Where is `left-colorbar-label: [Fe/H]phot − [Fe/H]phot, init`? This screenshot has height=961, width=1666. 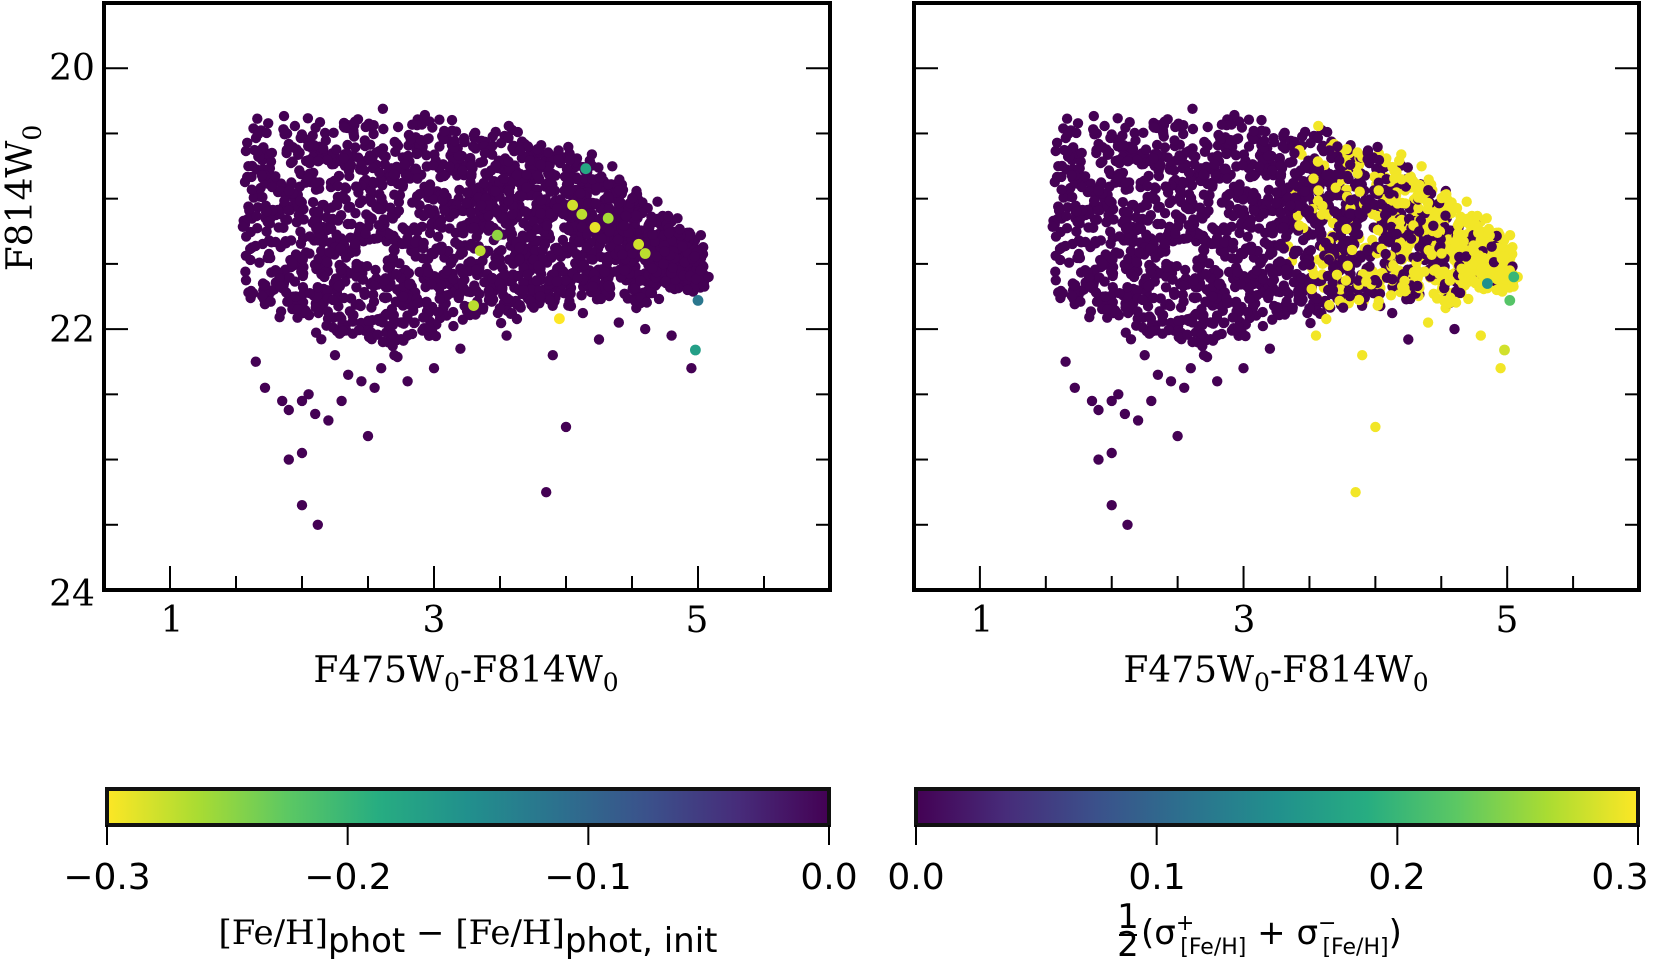 left-colorbar-label: [Fe/H]phot − [Fe/H]phot, init is located at coordinates (467, 937).